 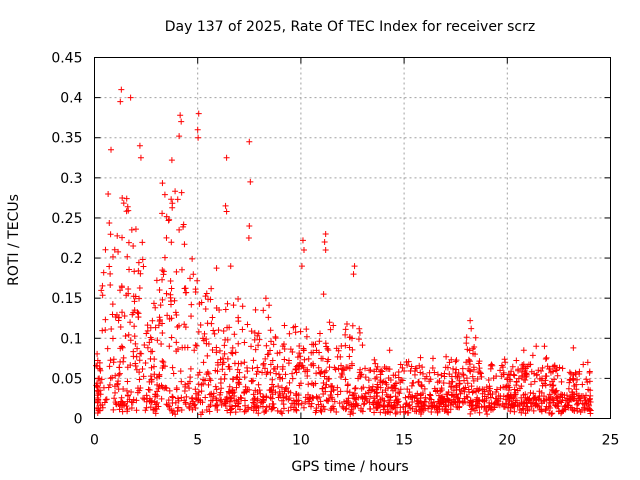 I want to click on y-tick-label: 0.35, so click(x=66, y=139).